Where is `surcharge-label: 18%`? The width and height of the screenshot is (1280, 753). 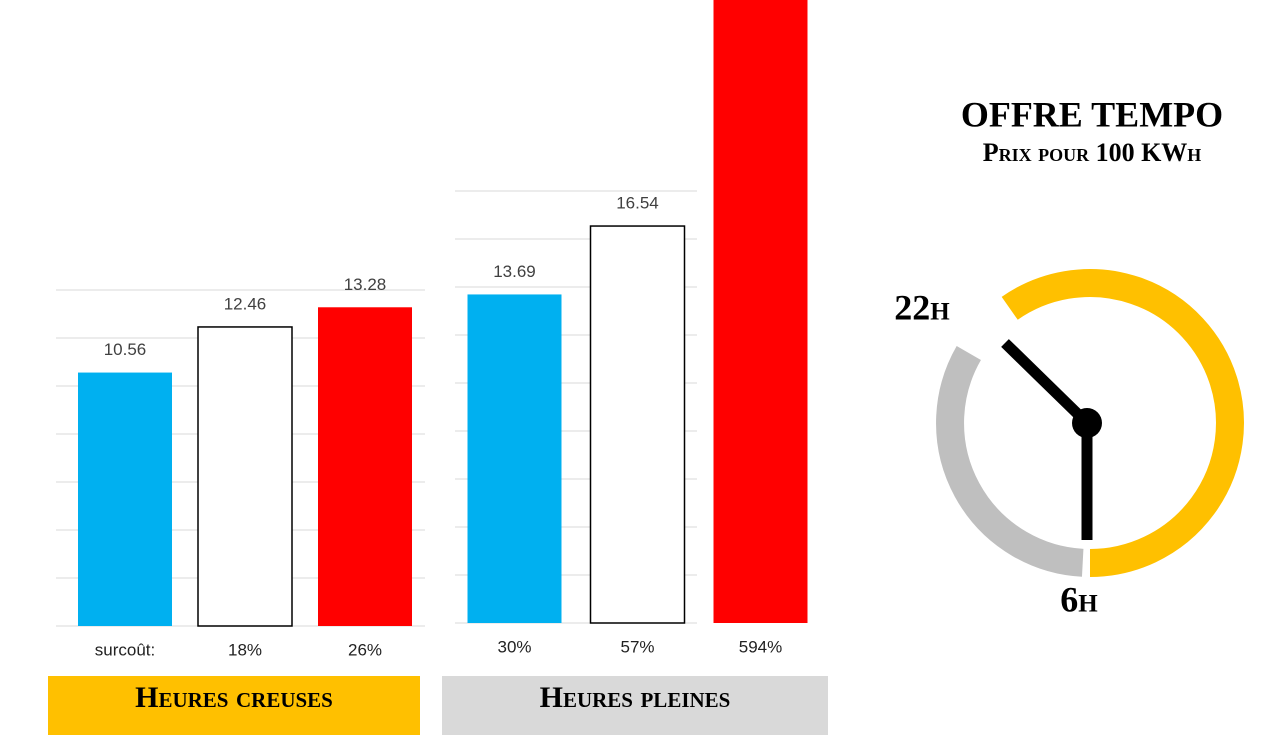 surcharge-label: 18% is located at coordinates (245, 649).